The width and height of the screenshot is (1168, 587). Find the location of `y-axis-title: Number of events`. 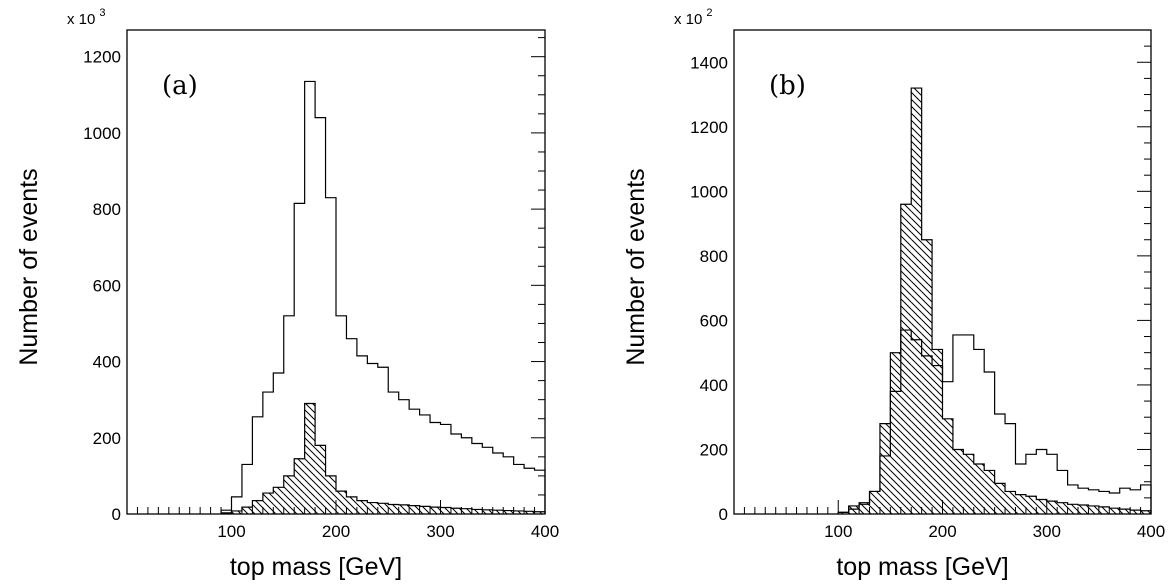

y-axis-title: Number of events is located at coordinates (636, 266).